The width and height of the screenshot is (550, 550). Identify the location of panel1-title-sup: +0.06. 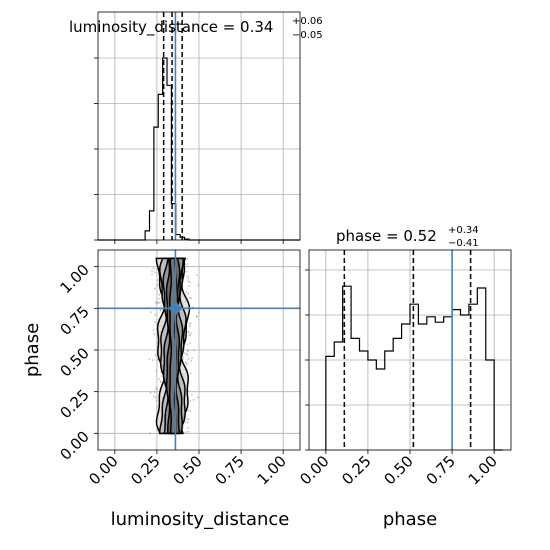
(307, 21).